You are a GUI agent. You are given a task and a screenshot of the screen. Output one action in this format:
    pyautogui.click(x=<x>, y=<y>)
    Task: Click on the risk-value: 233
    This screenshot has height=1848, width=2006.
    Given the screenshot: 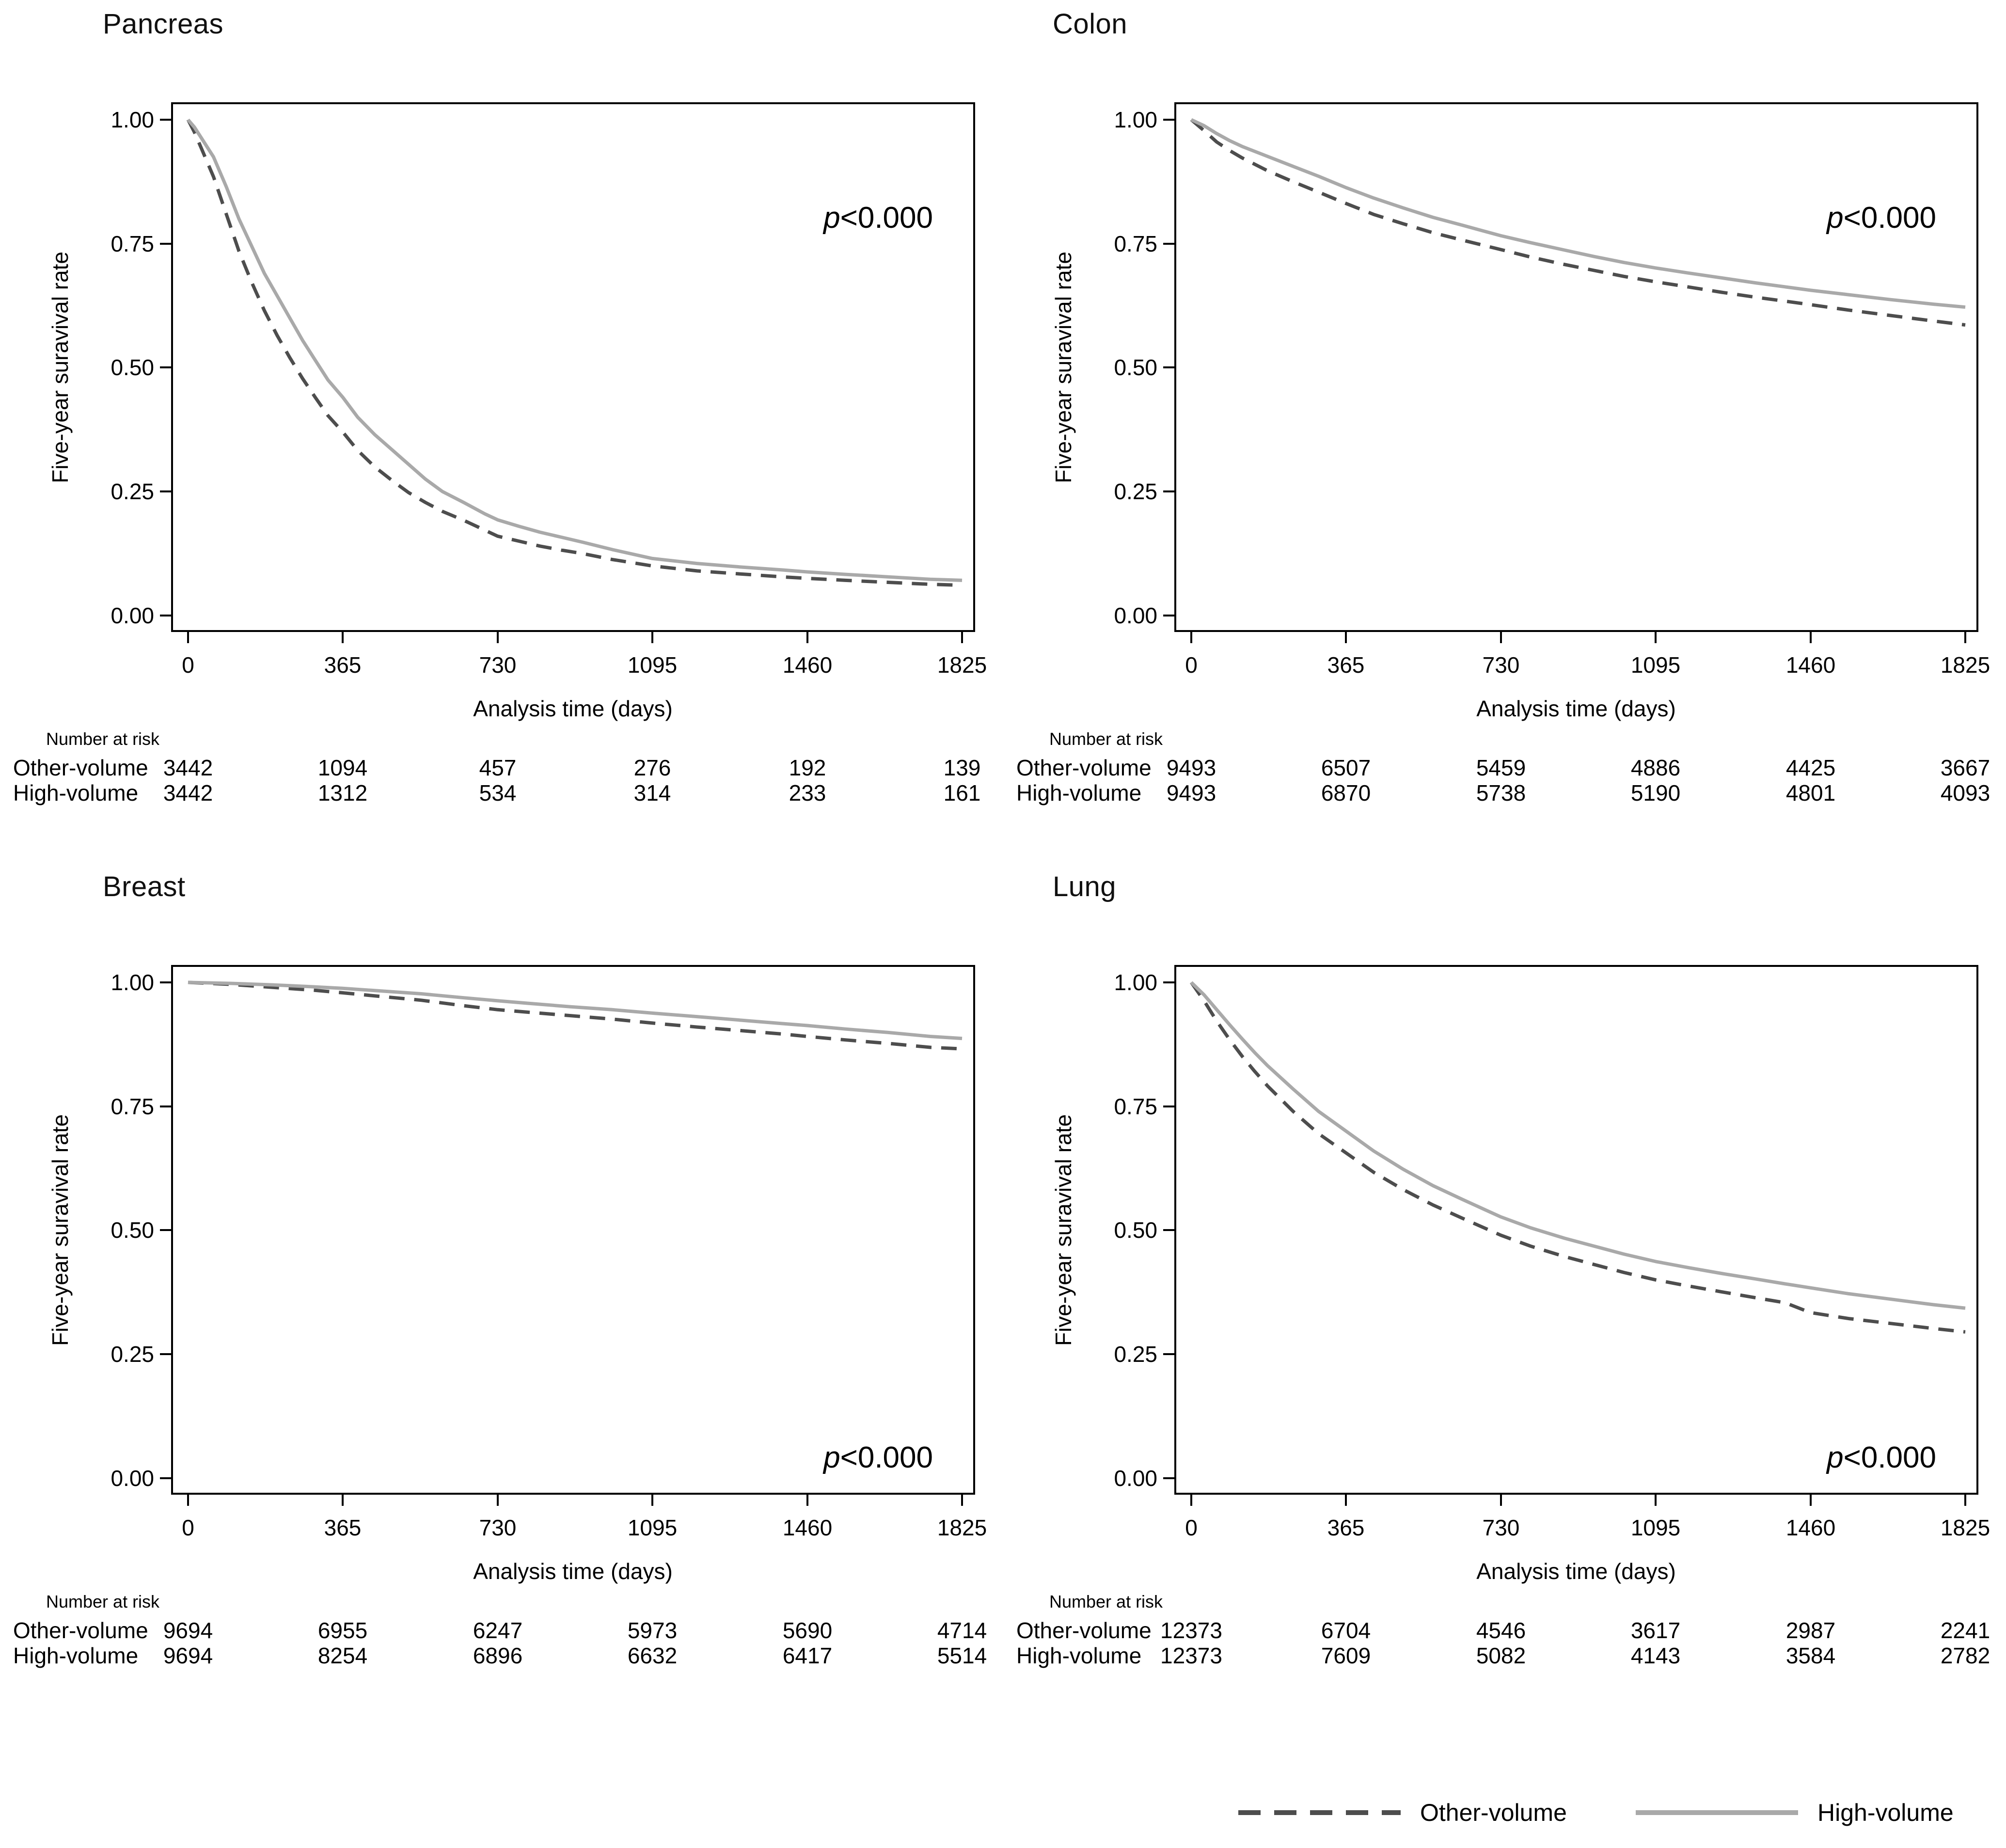 What is the action you would take?
    pyautogui.click(x=807, y=793)
    